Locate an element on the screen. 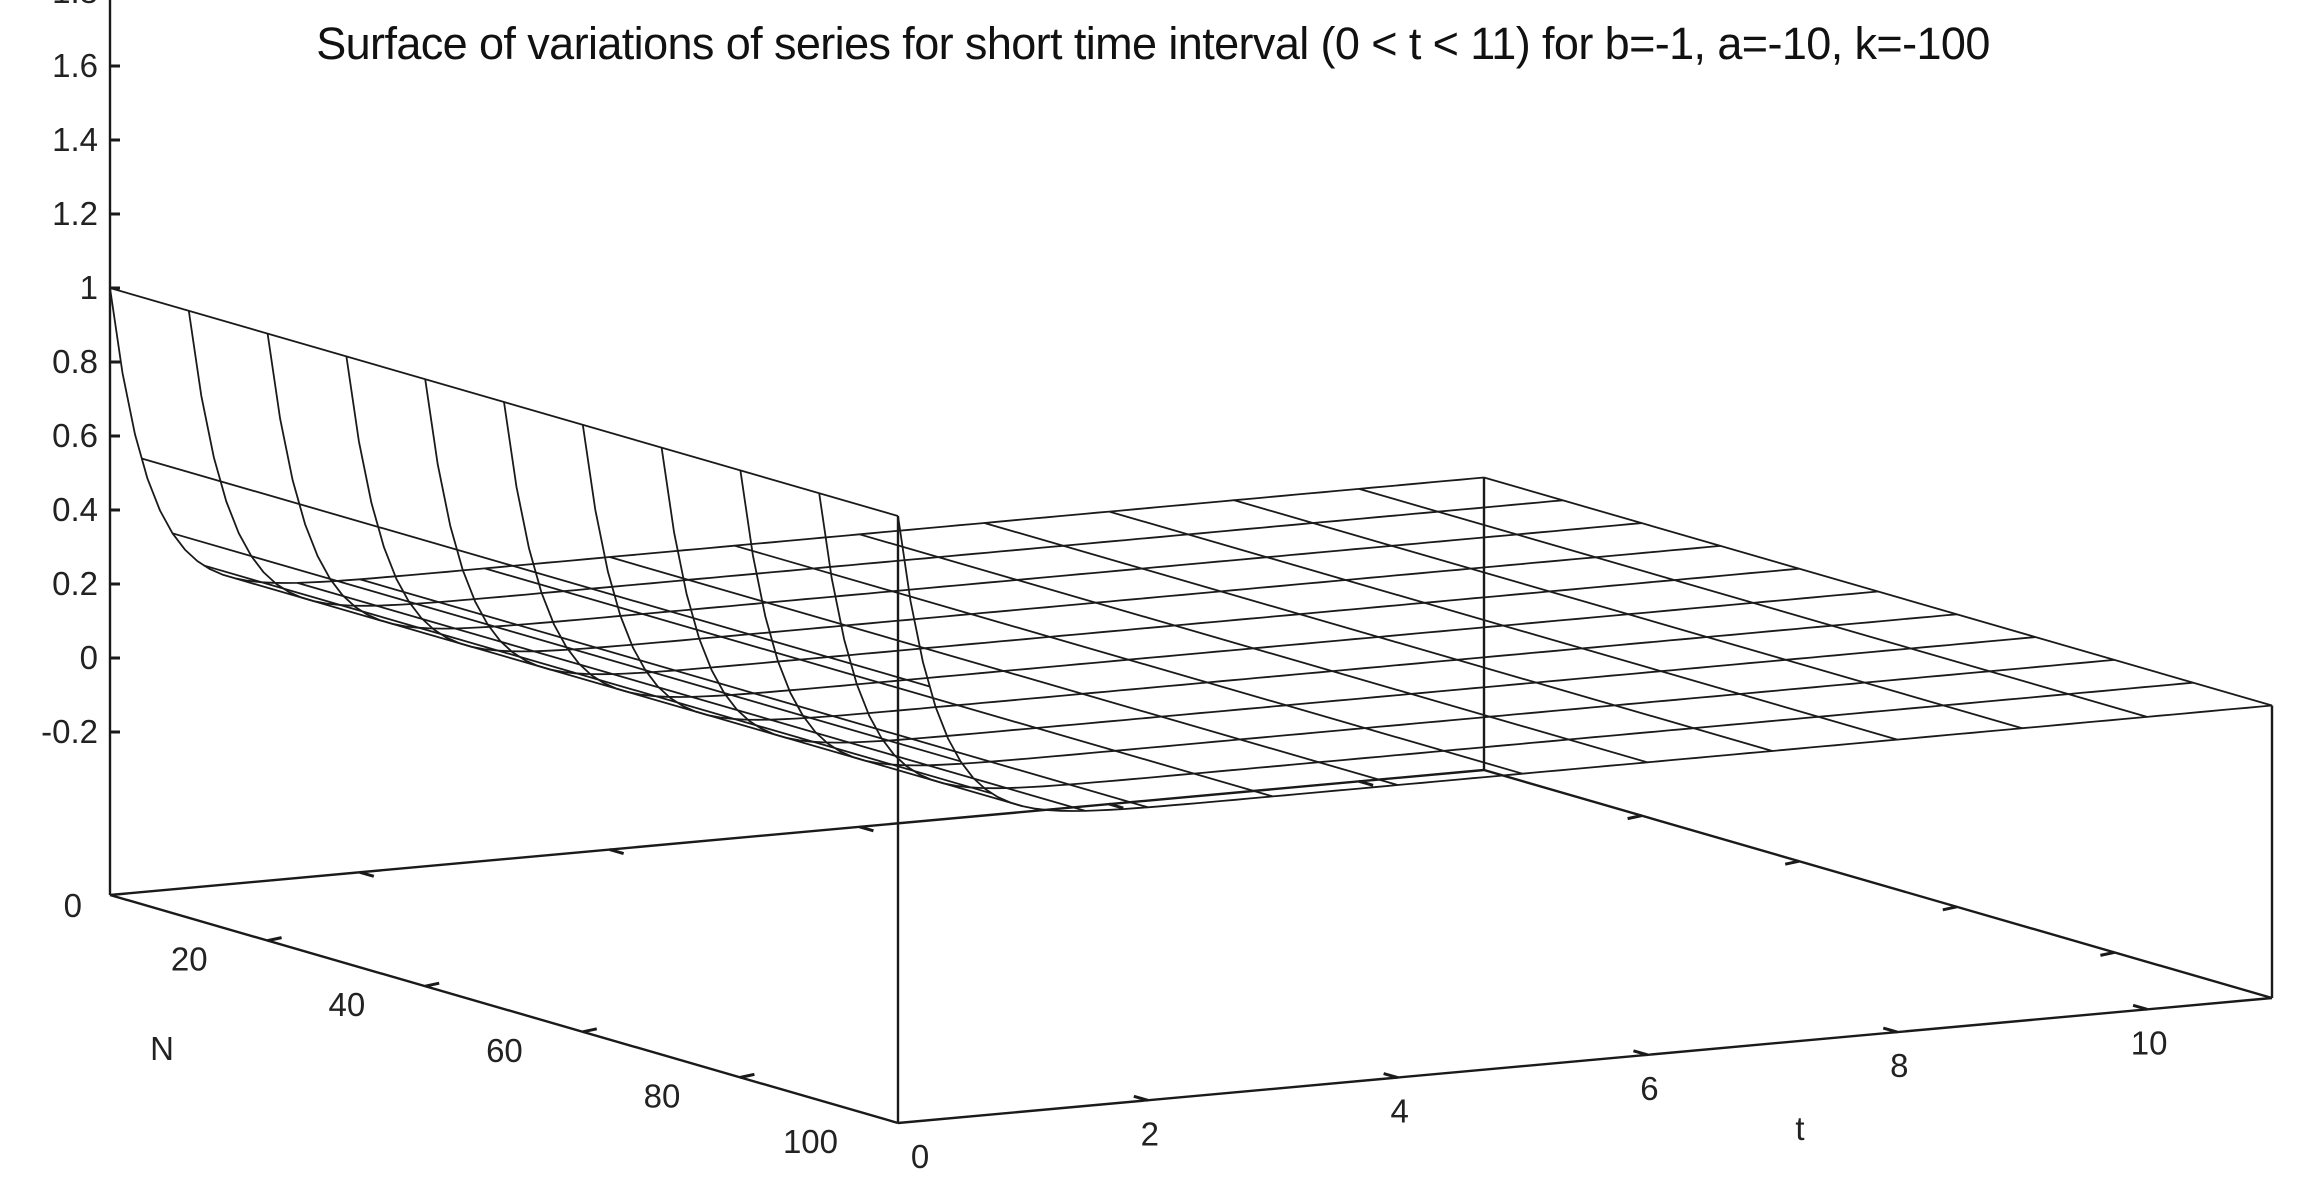 The width and height of the screenshot is (2306, 1181). n-tick-label: 100 is located at coordinates (810, 1141).